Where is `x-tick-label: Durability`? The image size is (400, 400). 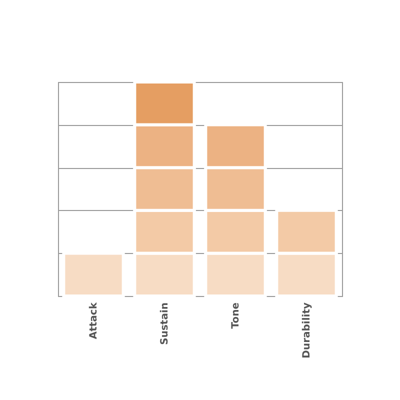 x-tick-label: Durability is located at coordinates (307, 330).